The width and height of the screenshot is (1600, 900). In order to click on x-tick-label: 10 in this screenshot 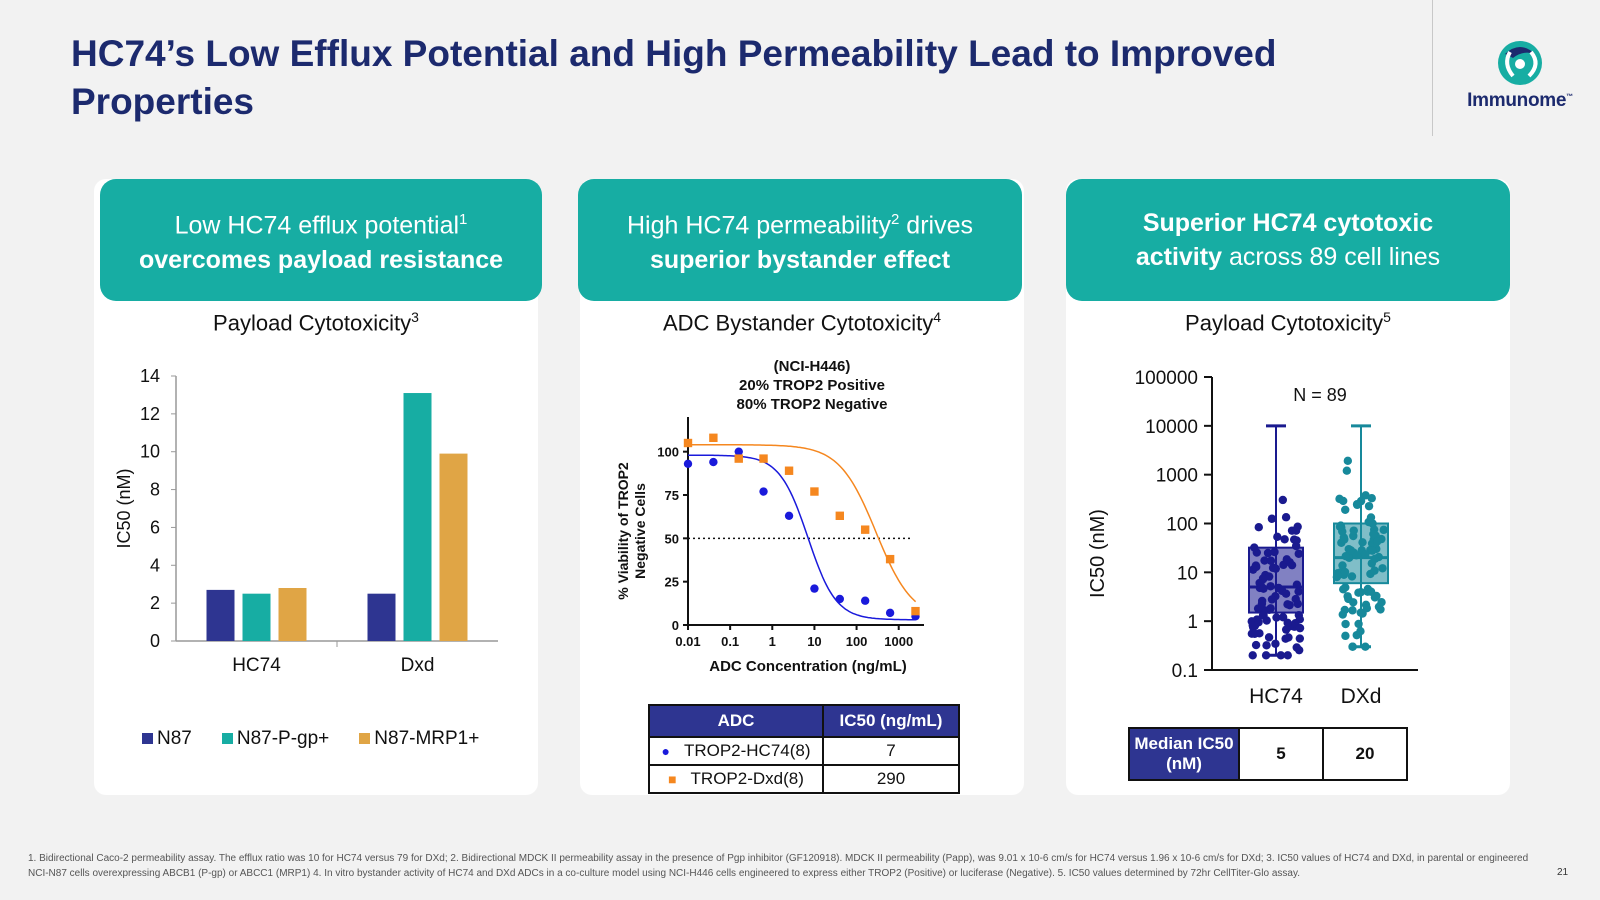, I will do `click(814, 641)`.